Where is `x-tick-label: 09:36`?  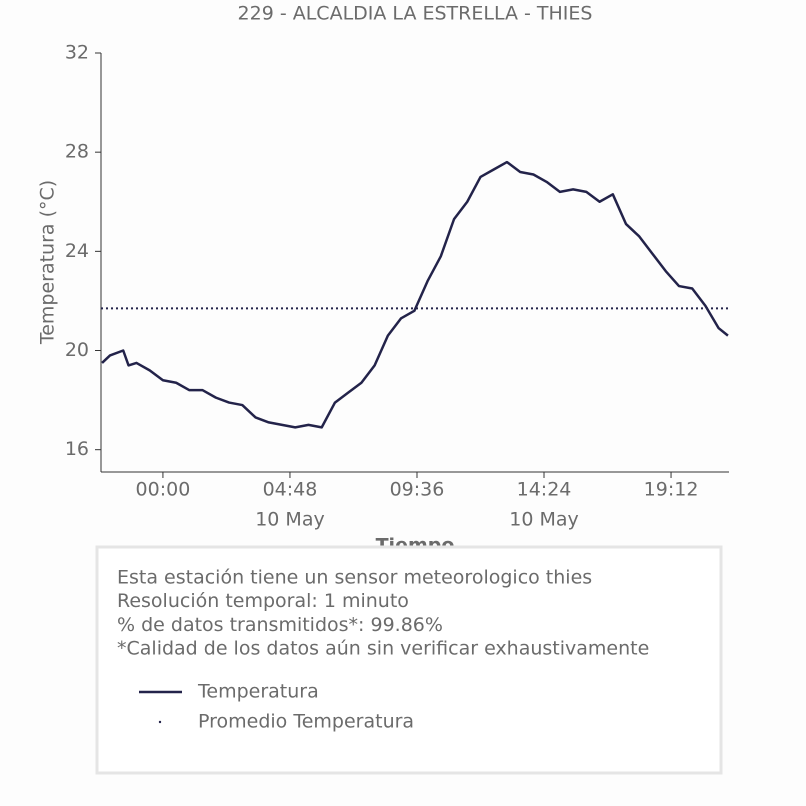 x-tick-label: 09:36 is located at coordinates (417, 490).